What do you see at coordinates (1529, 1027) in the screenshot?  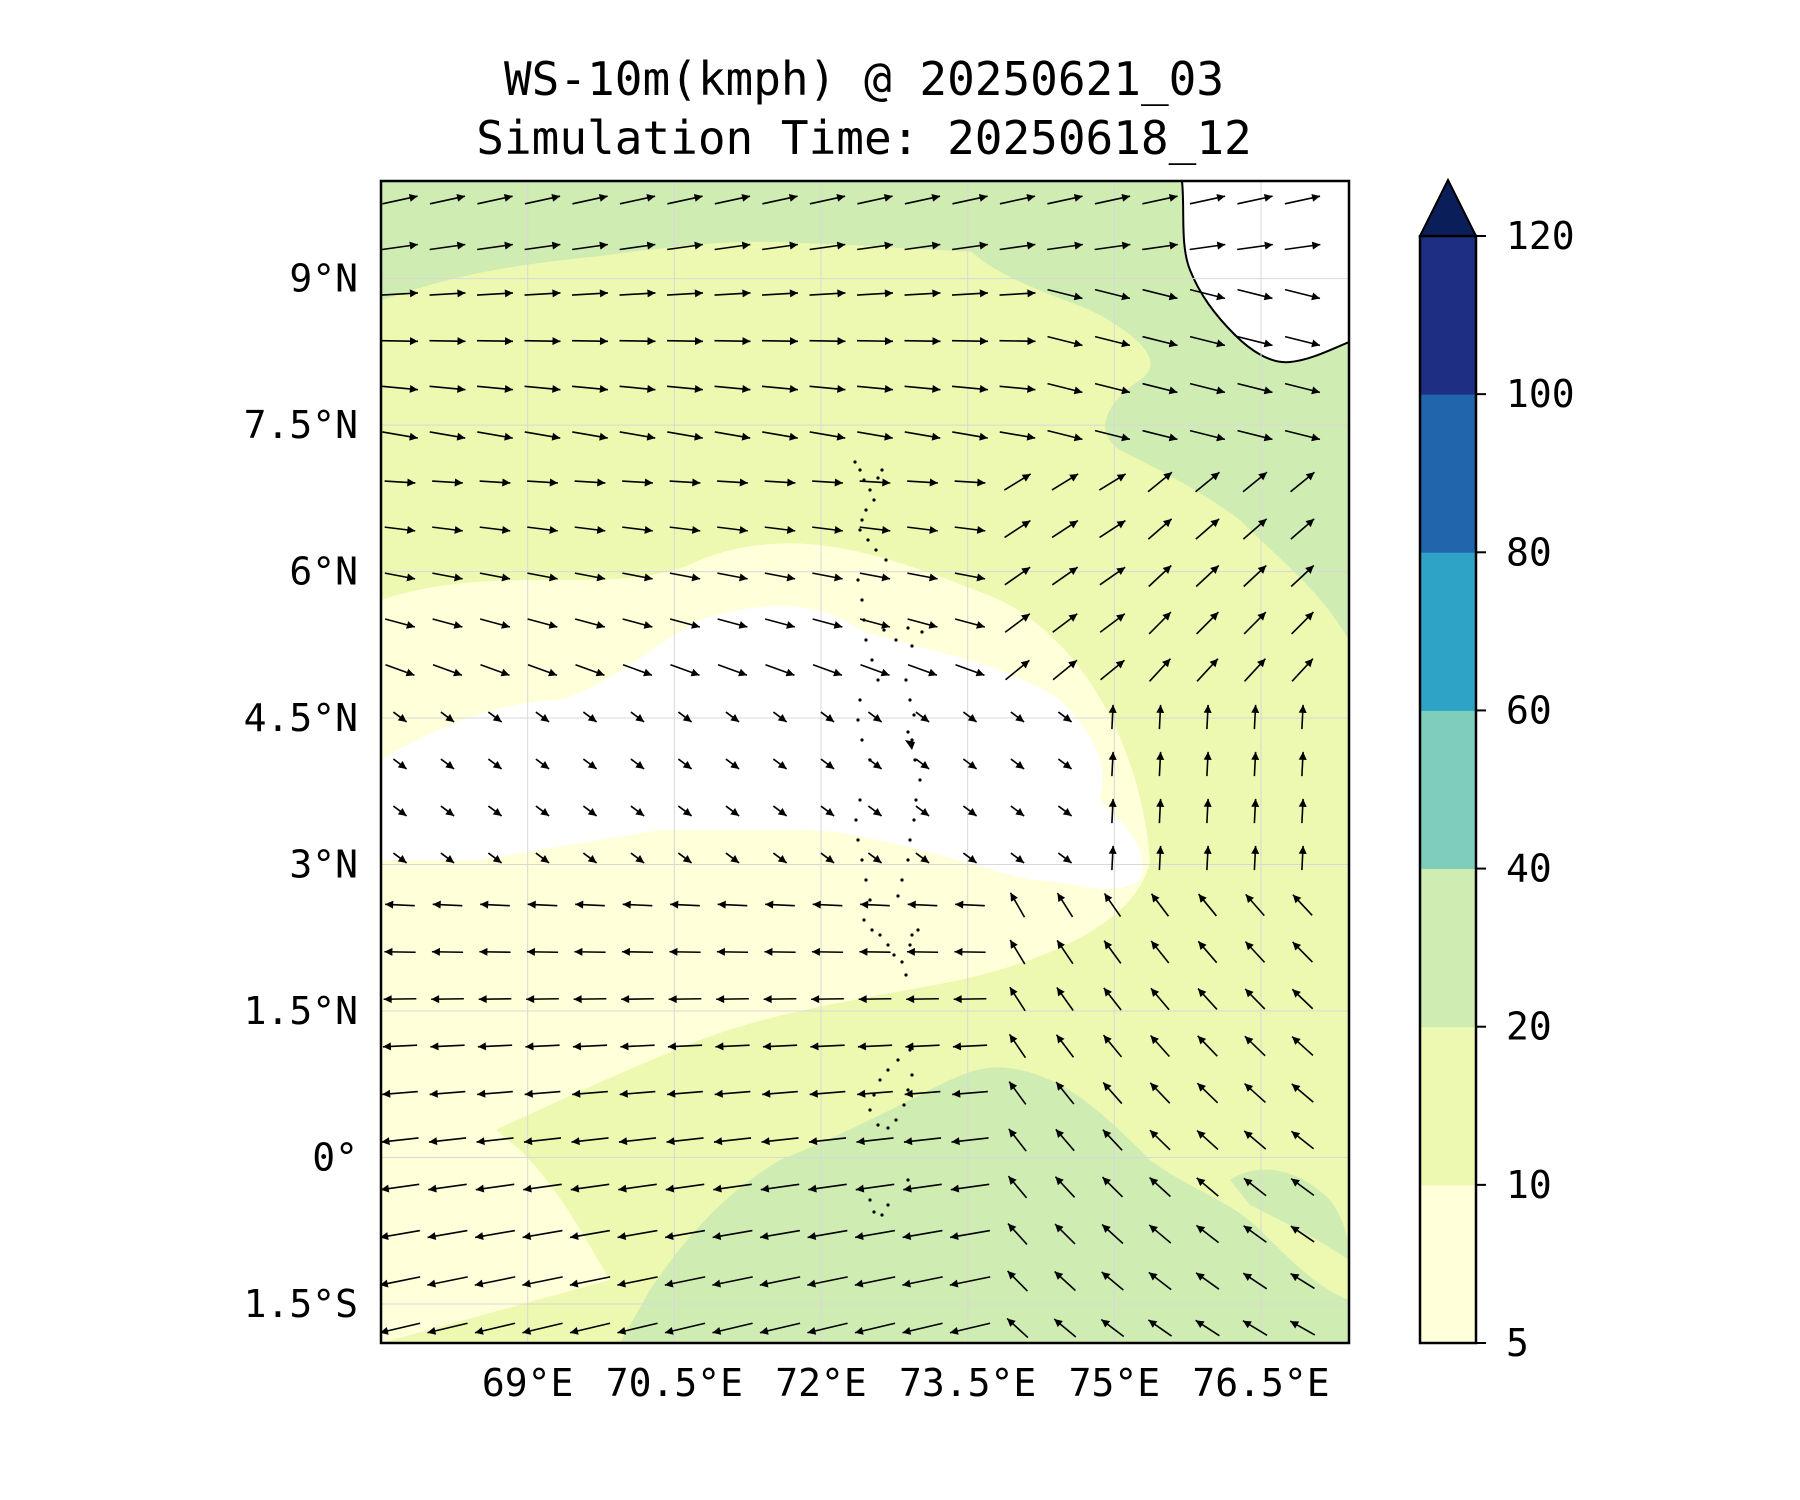 I see `colorbar-label: 20` at bounding box center [1529, 1027].